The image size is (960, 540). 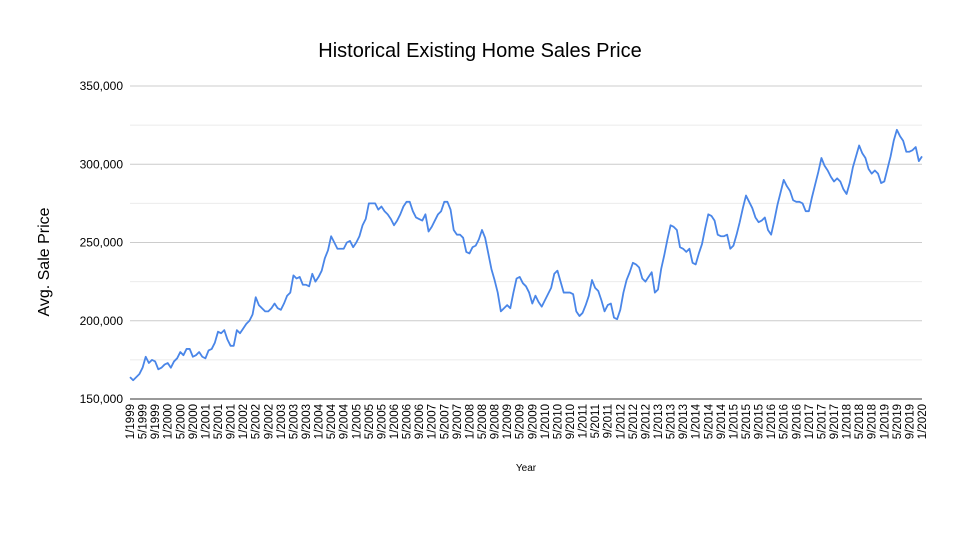 What do you see at coordinates (646, 421) in the screenshot?
I see `x-tick-label: 9/2012` at bounding box center [646, 421].